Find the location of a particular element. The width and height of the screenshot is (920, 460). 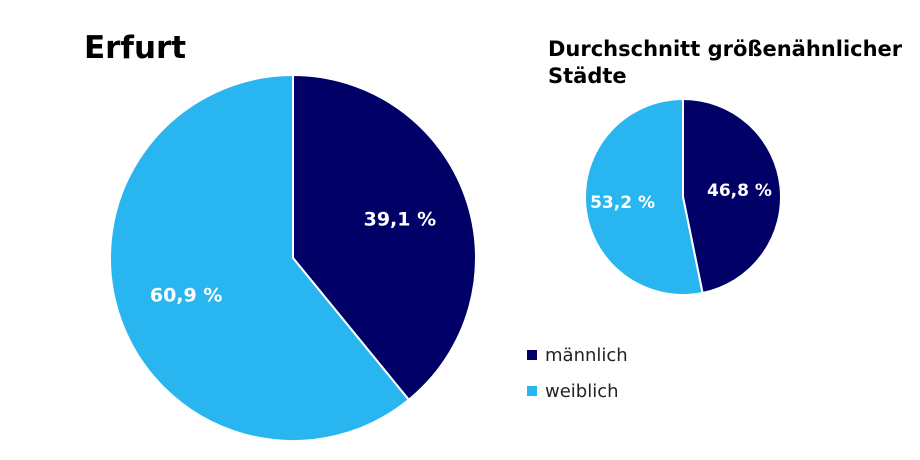

legend: männlich weiblich is located at coordinates (577, 373).